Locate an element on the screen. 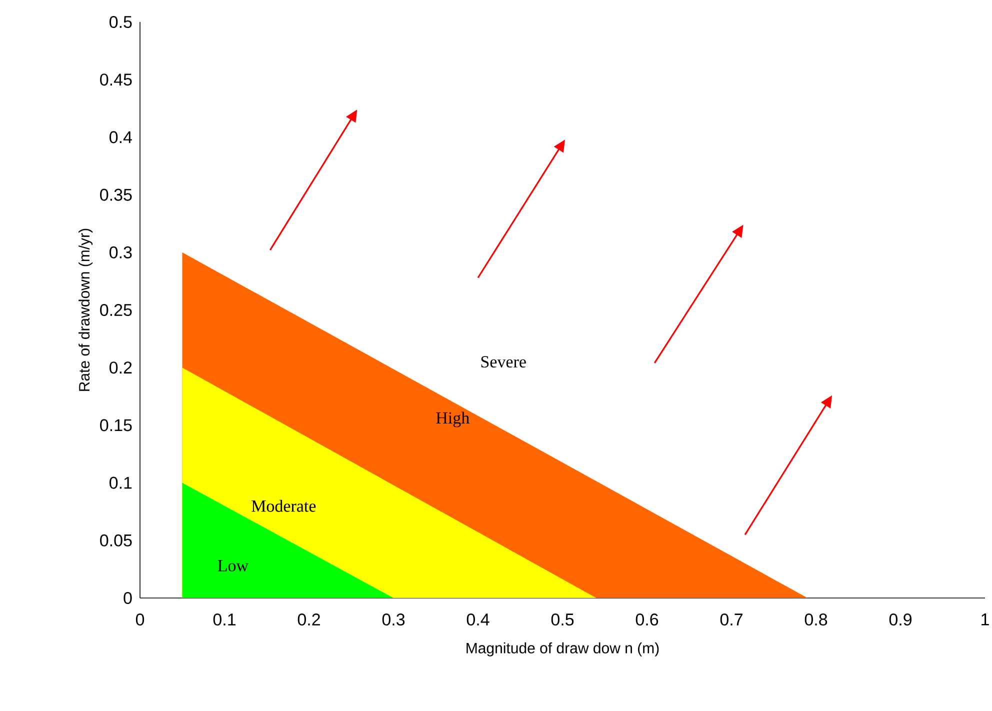 This screenshot has width=992, height=711. y-tick-label: 0.1 is located at coordinates (121, 482).